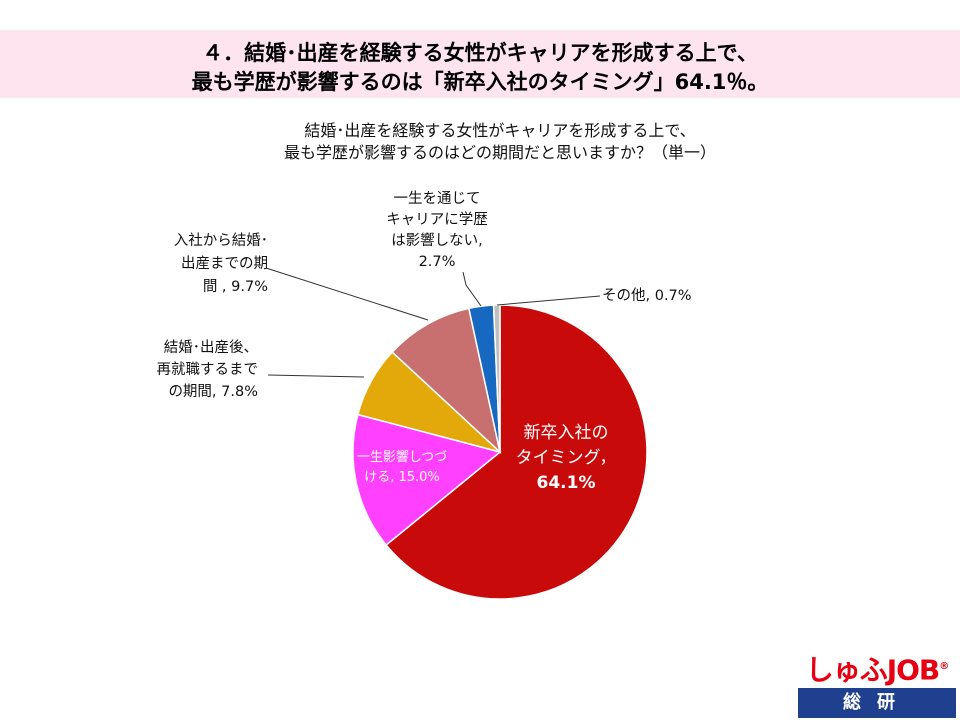  I want to click on brand-logo: しゅふJOB® 総研, so click(877, 685).